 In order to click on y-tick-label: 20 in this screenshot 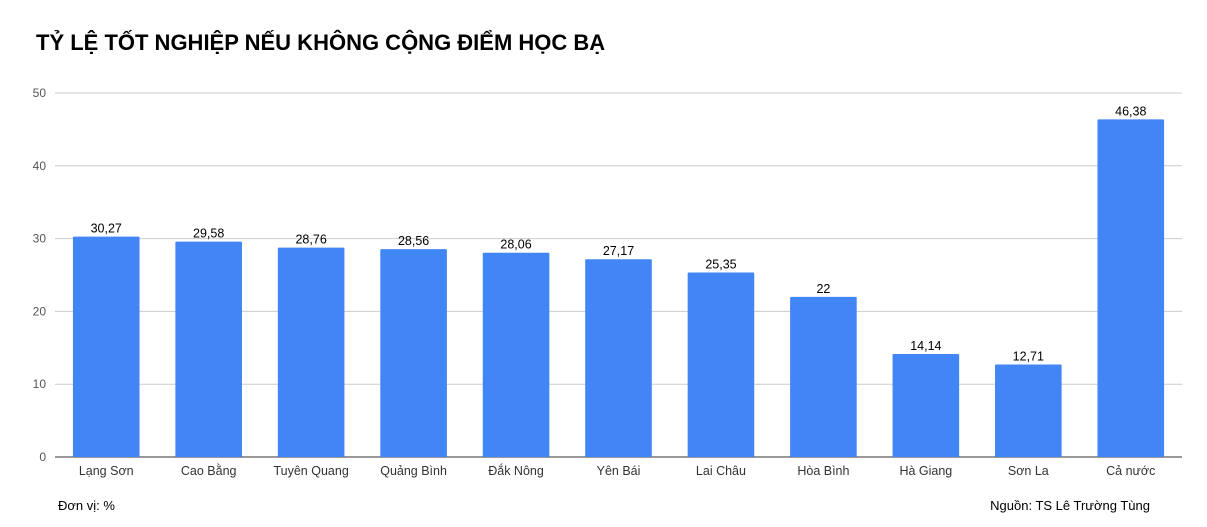, I will do `click(40, 311)`.